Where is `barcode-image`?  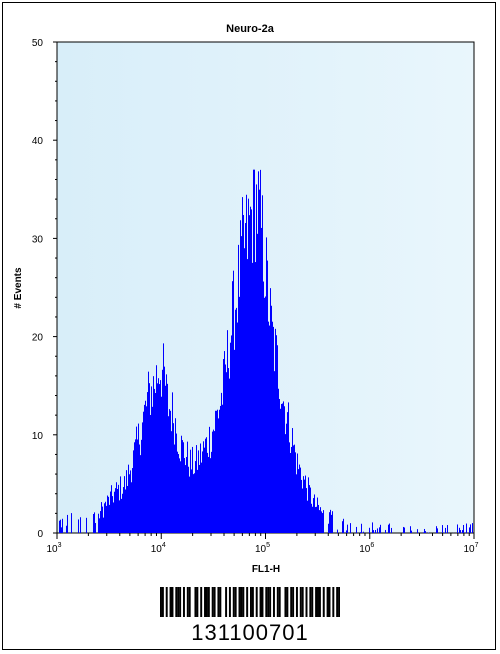
barcode-image is located at coordinates (250, 602).